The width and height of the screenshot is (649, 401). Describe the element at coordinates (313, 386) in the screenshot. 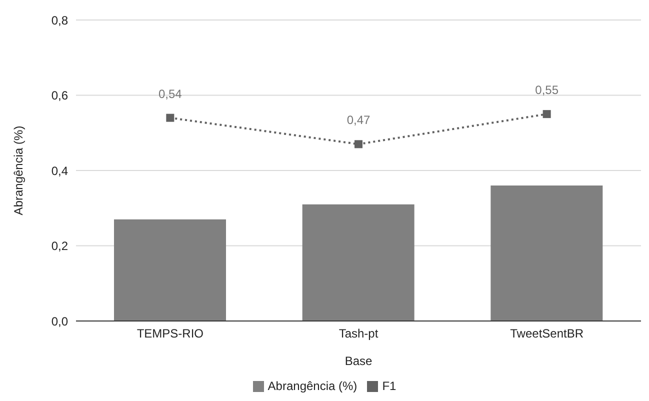

I see `legend-label: Abrangência (%)` at that location.